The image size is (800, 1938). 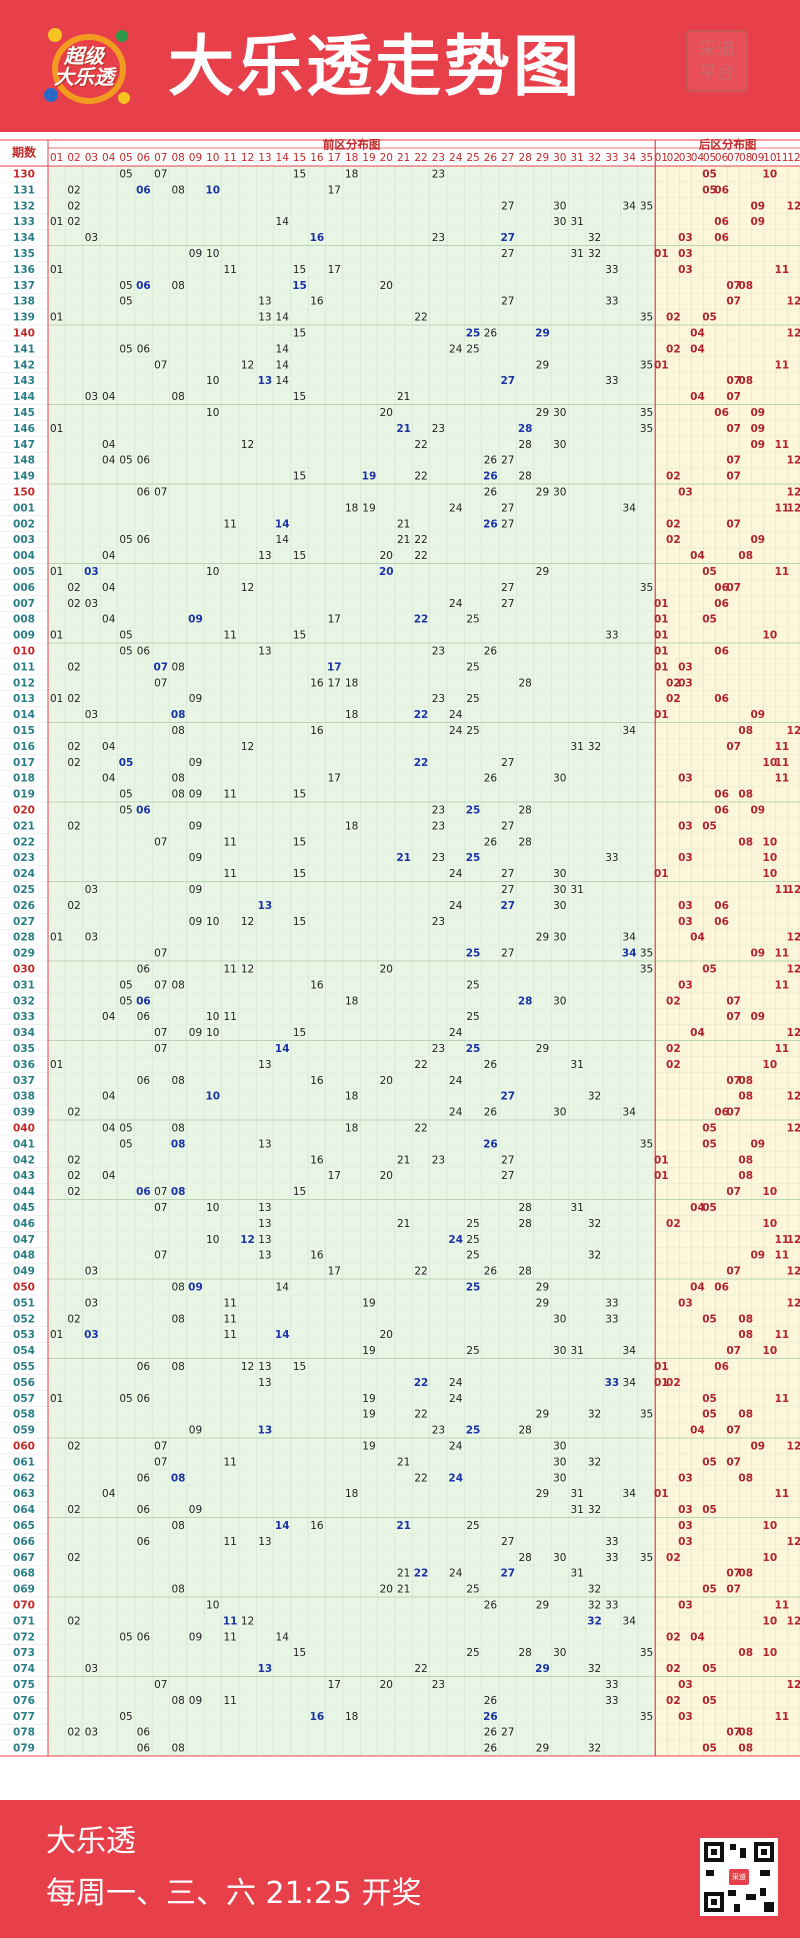 I want to click on front-column-label: 22, so click(x=420, y=158).